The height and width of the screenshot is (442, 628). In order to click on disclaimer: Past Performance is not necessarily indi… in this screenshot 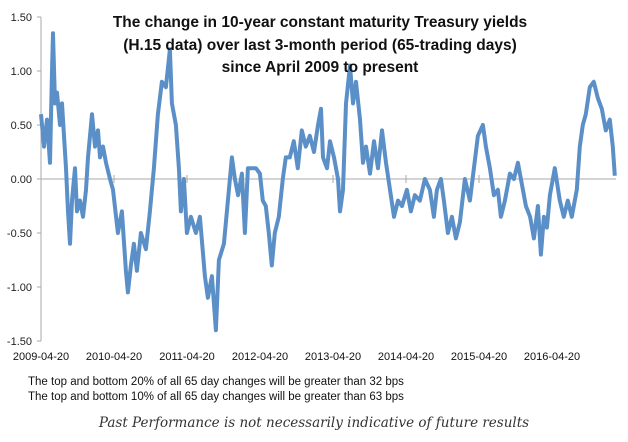, I will do `click(314, 423)`.